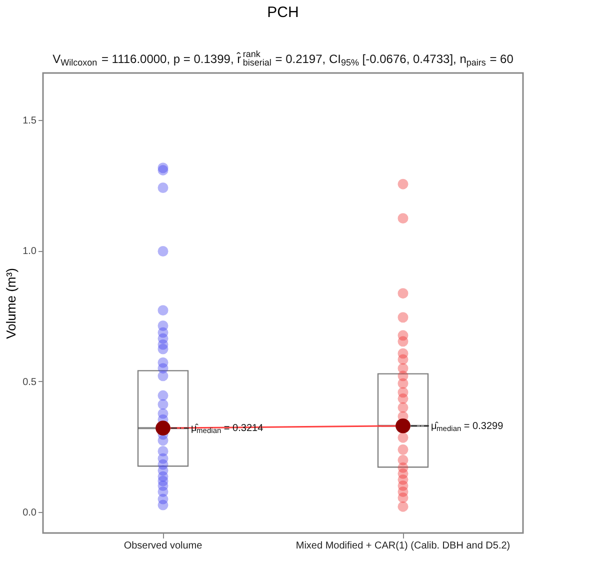 The width and height of the screenshot is (600, 586). What do you see at coordinates (163, 546) in the screenshot?
I see `x-tick-label: Observed volume` at bounding box center [163, 546].